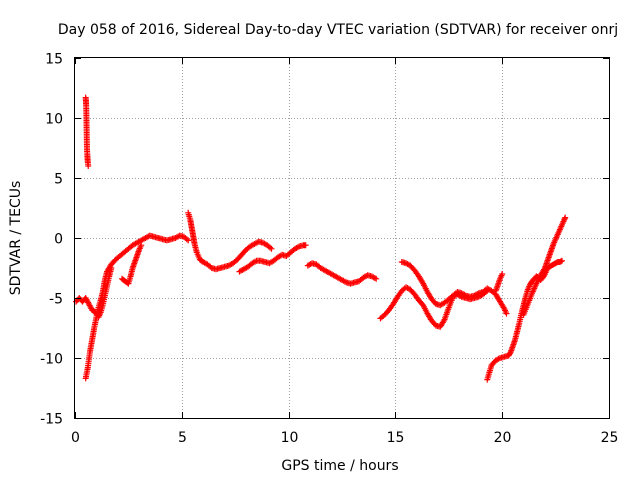  What do you see at coordinates (58, 240) in the screenshot?
I see `y-tick-label: 0` at bounding box center [58, 240].